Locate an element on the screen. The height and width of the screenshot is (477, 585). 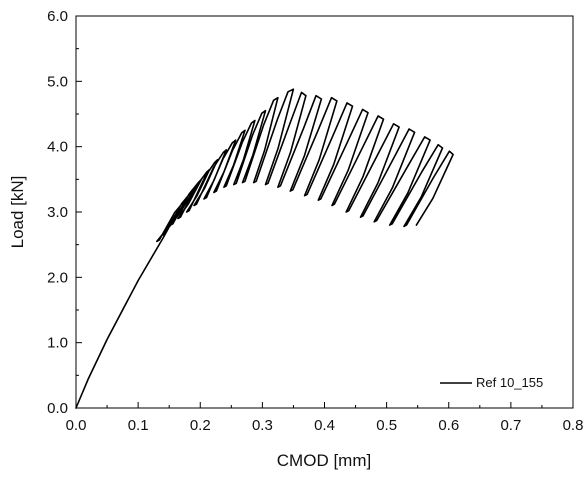
y-tick-label: 0.0 is located at coordinates (57, 408).